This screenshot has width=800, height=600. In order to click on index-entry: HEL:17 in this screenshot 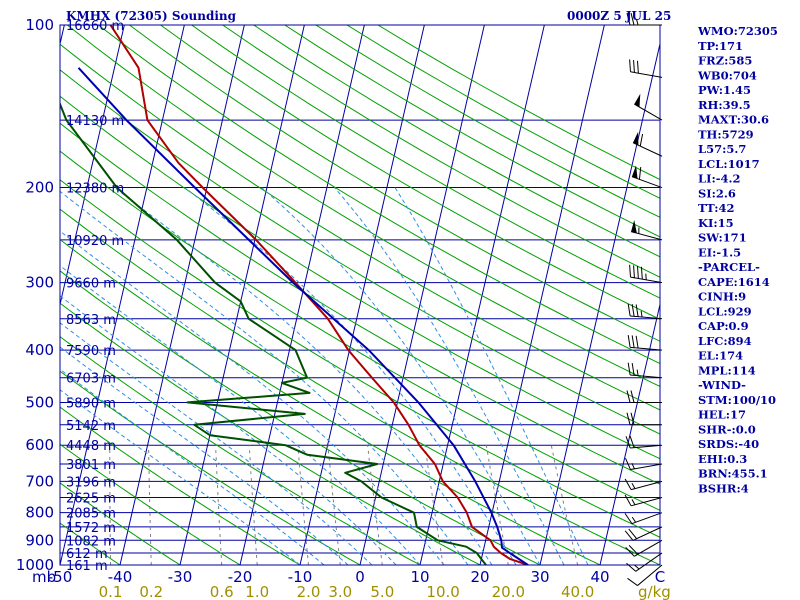, I will do `click(722, 415)`.